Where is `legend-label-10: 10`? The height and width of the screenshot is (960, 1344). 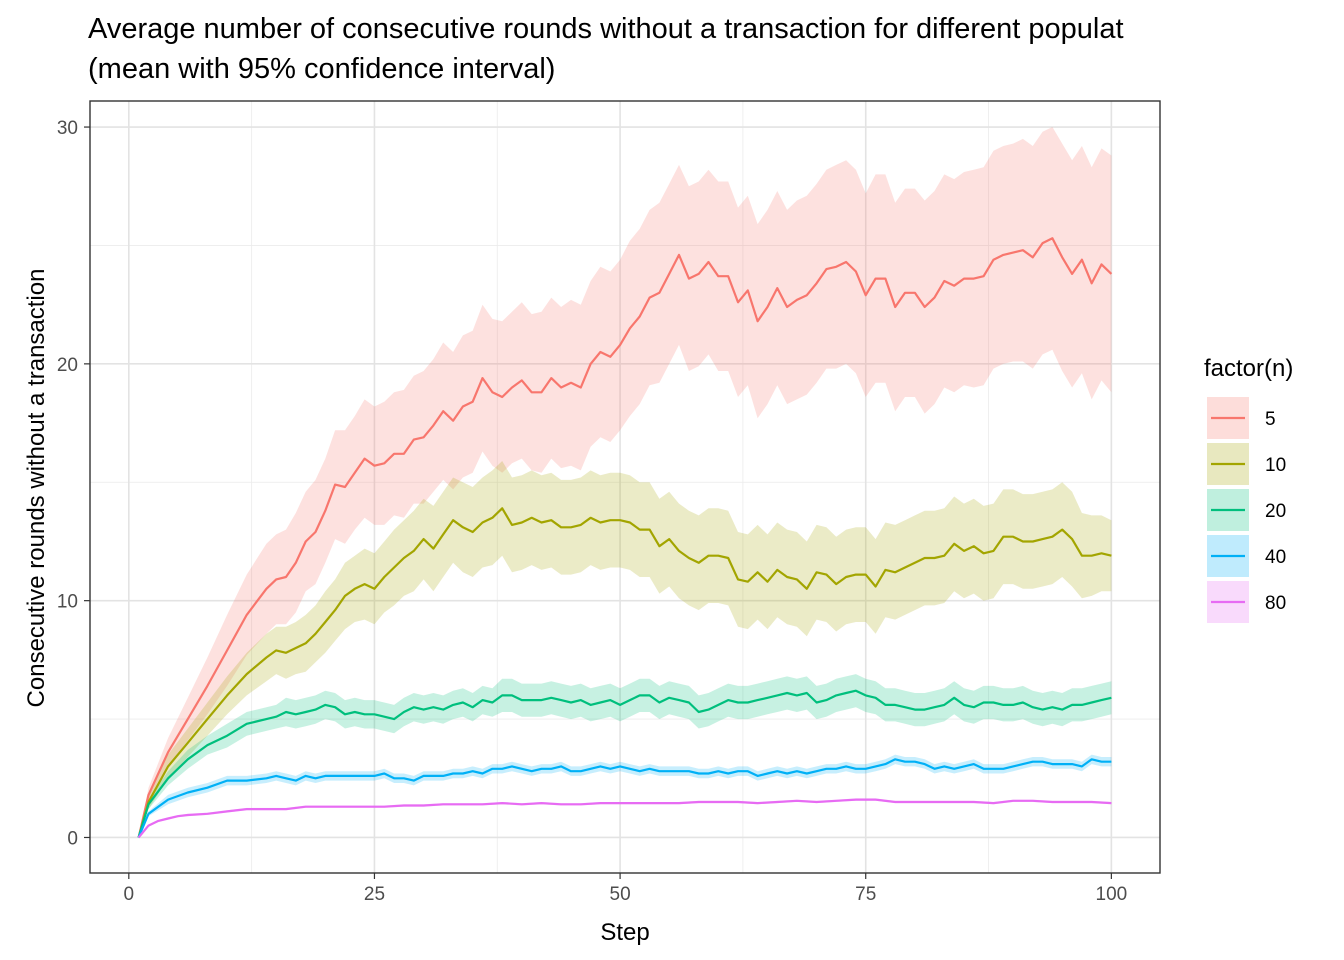
legend-label-10: 10 is located at coordinates (1275, 465).